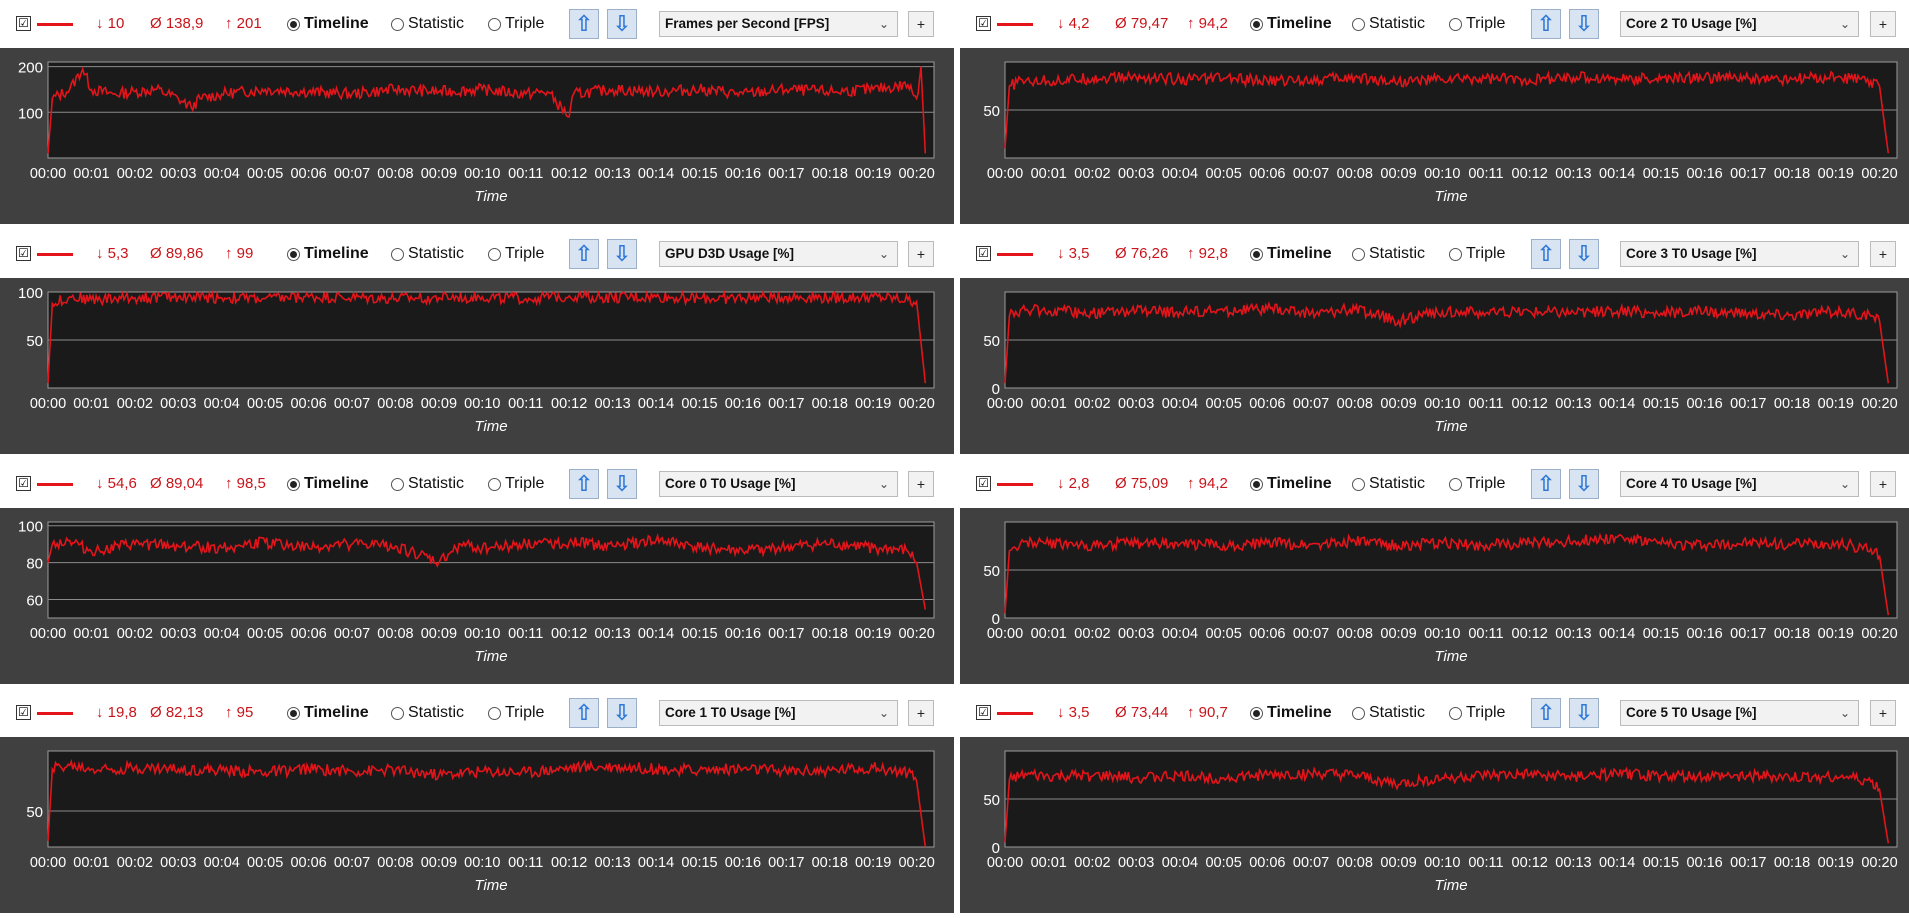  What do you see at coordinates (778, 713) in the screenshot?
I see `metric-select: Core 1 T0 Usage [%] ⌄` at bounding box center [778, 713].